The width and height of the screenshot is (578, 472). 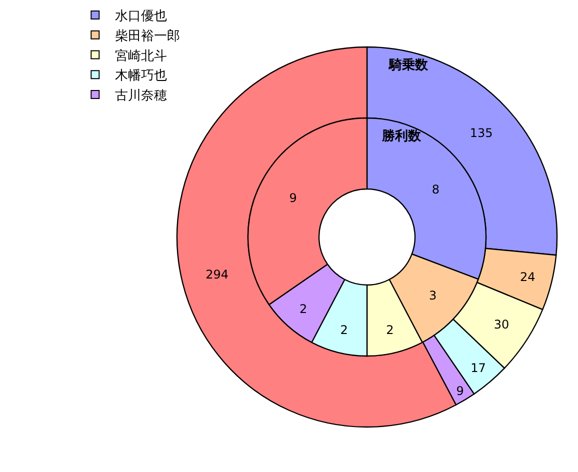 I want to click on data-label: 17, so click(x=478, y=368).